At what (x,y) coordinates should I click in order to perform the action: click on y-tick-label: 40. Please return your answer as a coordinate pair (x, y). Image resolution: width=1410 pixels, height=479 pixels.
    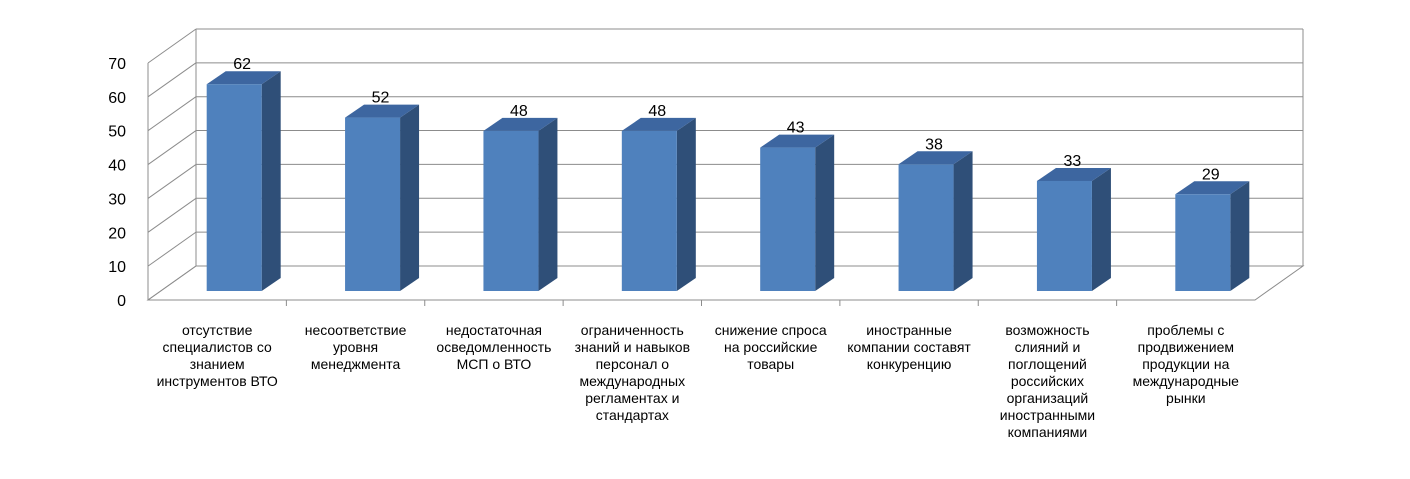
    Looking at the image, I should click on (117, 166).